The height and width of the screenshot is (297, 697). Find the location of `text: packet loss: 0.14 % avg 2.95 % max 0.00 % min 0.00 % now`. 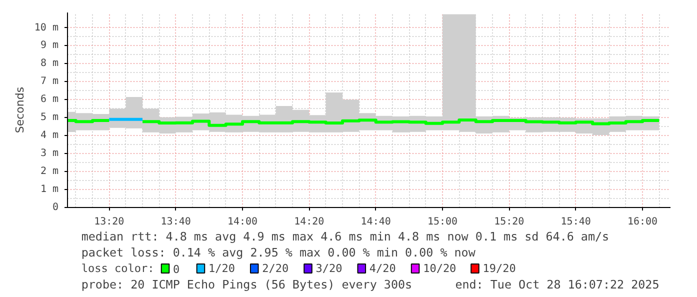

text: packet loss: 0.14 % avg 2.95 % max 0.00 % min 0.00 % now is located at coordinates (278, 253).